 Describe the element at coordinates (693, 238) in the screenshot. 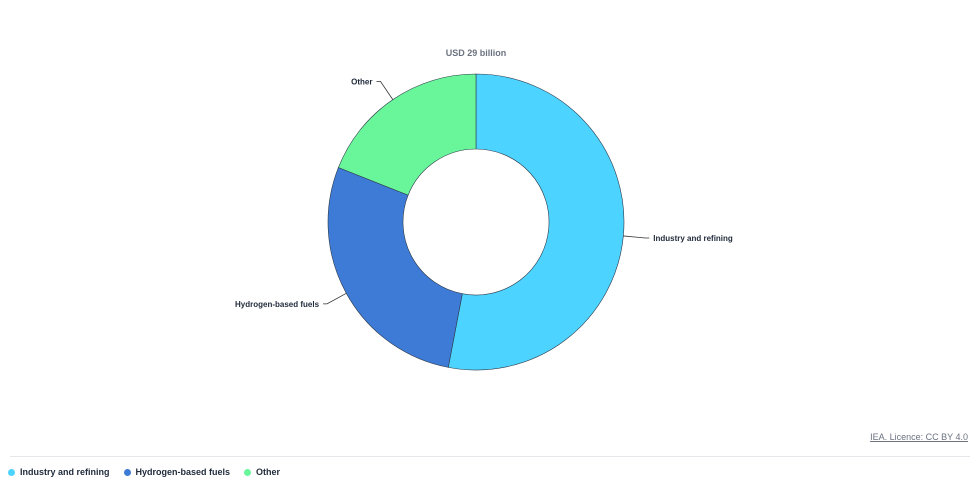

I see `slice-label: Industry and refining` at that location.